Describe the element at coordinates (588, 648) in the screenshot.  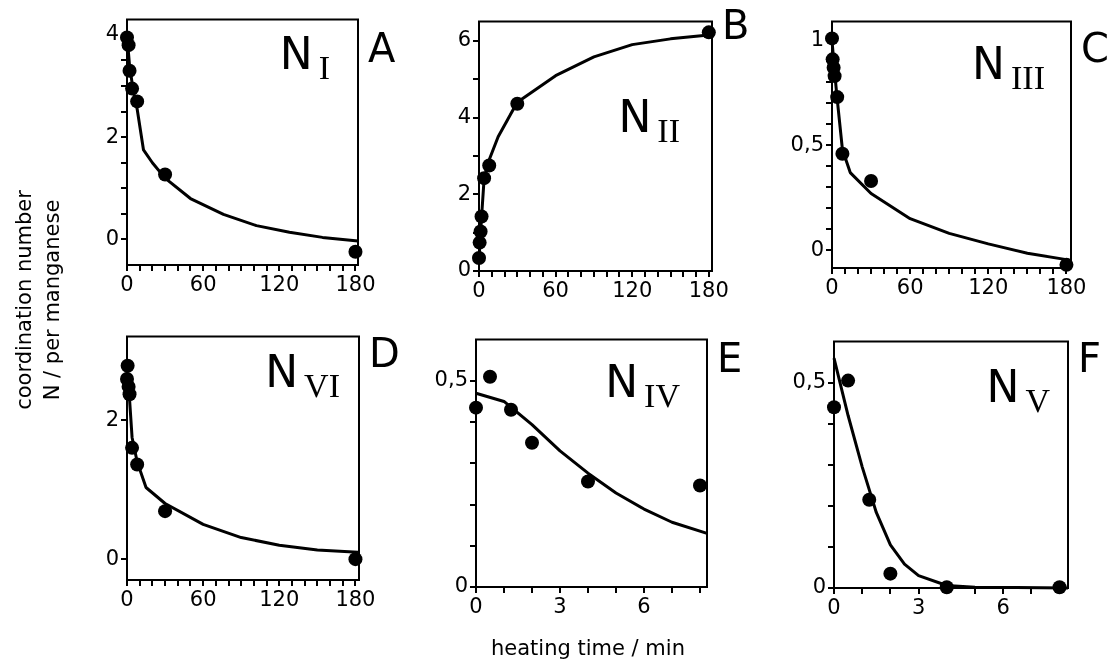
I see `x-axis-title: heating time / min` at that location.